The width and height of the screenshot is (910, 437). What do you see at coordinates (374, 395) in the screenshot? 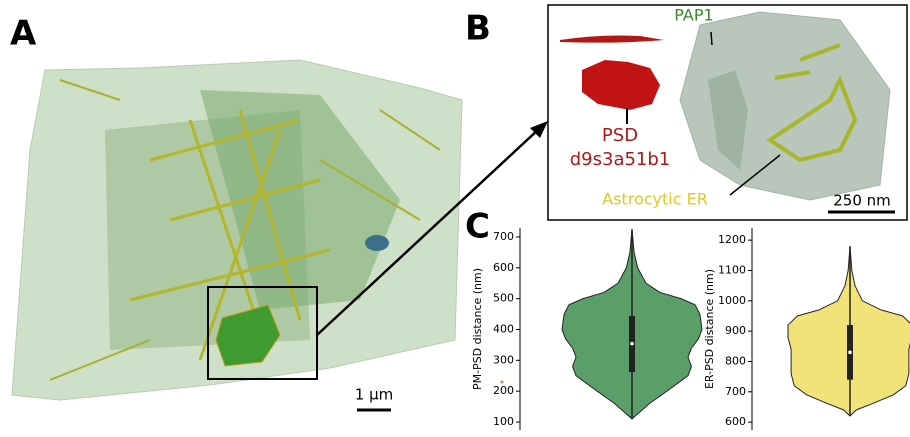
I see `scale-label: 1 µm` at bounding box center [374, 395].